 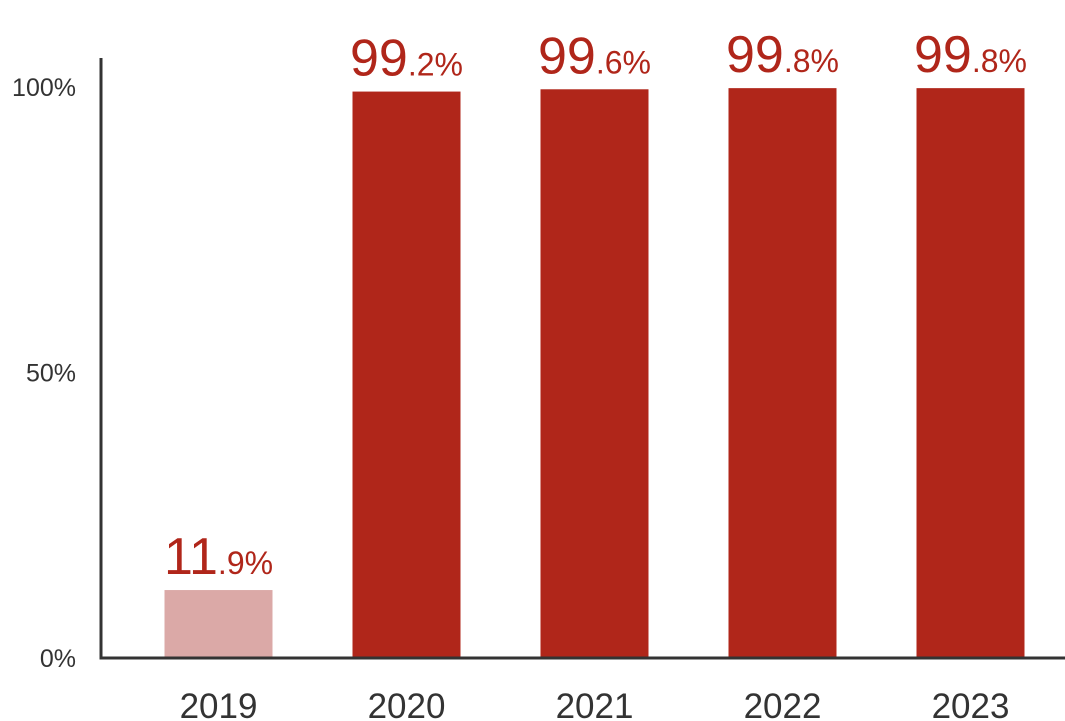 I want to click on x-tick-2023: 2023, so click(x=971, y=704).